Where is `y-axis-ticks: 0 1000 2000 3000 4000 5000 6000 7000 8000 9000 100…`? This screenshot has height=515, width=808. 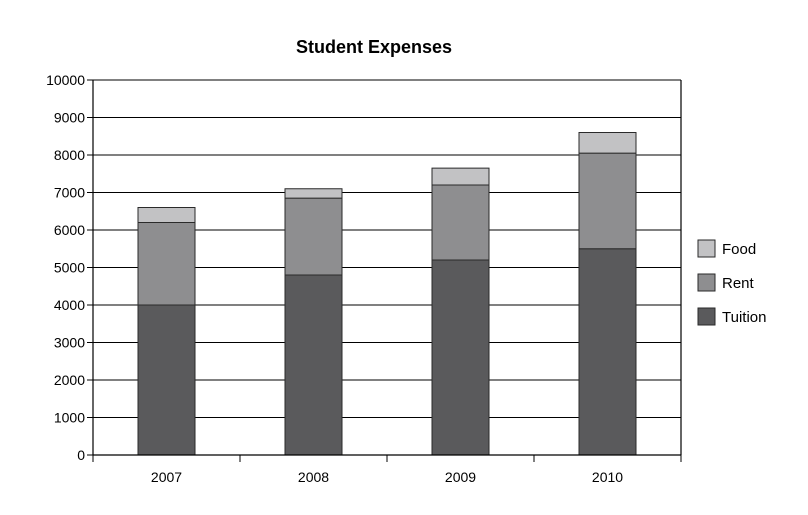
y-axis-ticks: 0 1000 2000 3000 4000 5000 6000 7000 8000 9000 100… is located at coordinates (69, 267).